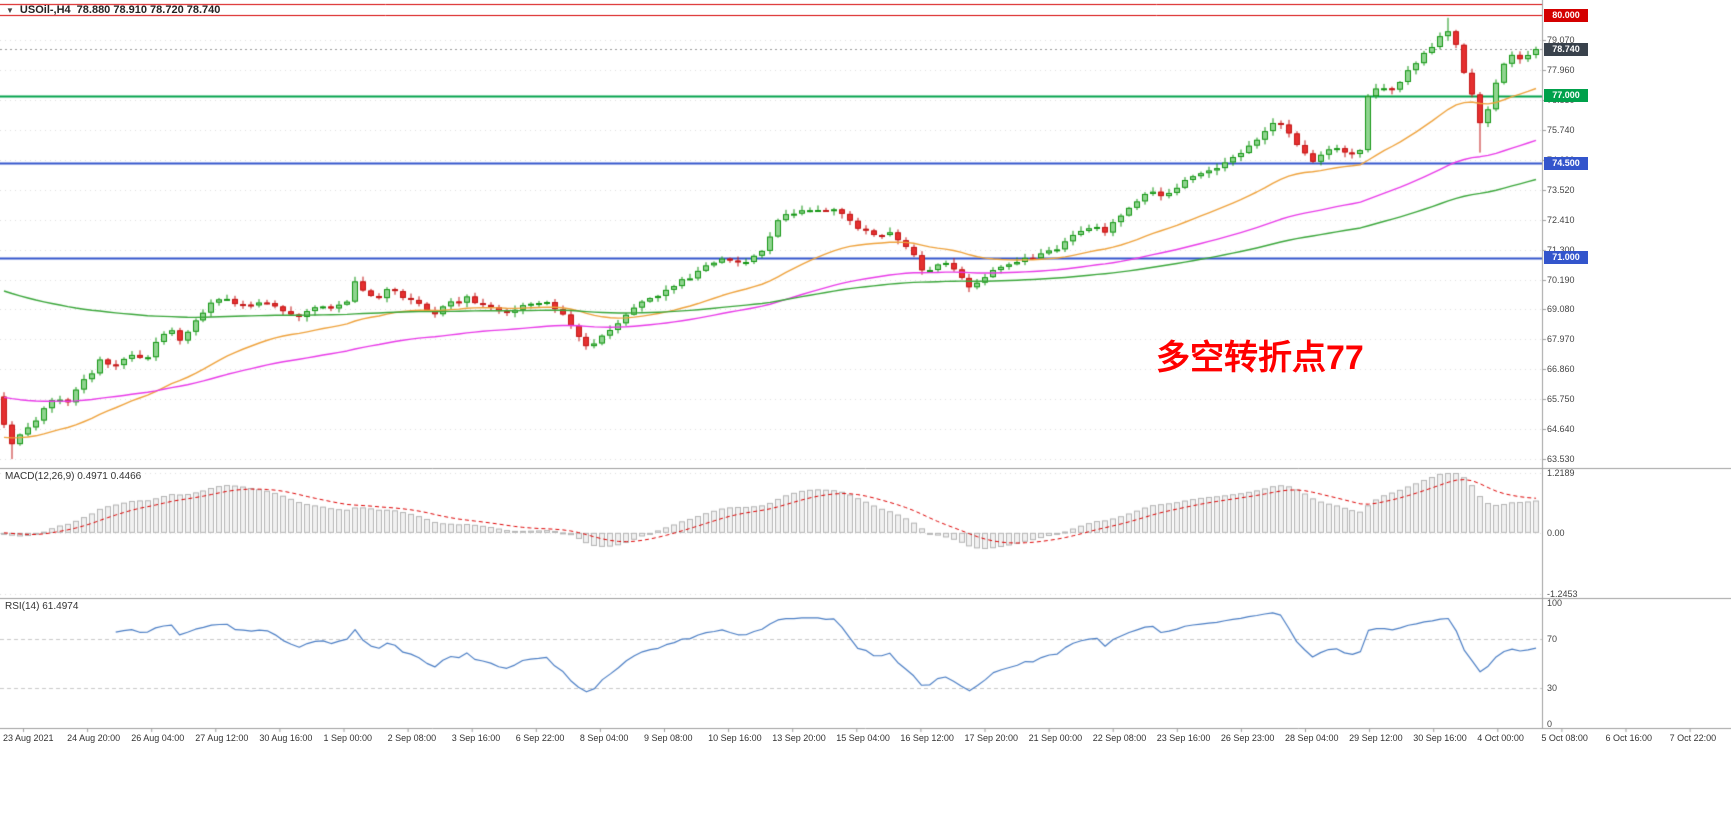 The height and width of the screenshot is (830, 1731). What do you see at coordinates (1564, 738) in the screenshot?
I see `time-axis-label: 5 Oct 08:00` at bounding box center [1564, 738].